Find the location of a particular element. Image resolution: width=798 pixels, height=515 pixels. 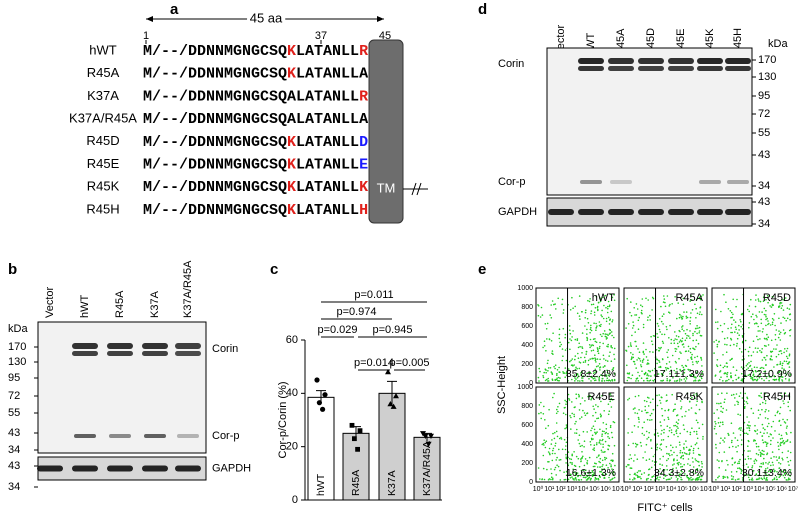

data-point is located at coordinates (352, 425).